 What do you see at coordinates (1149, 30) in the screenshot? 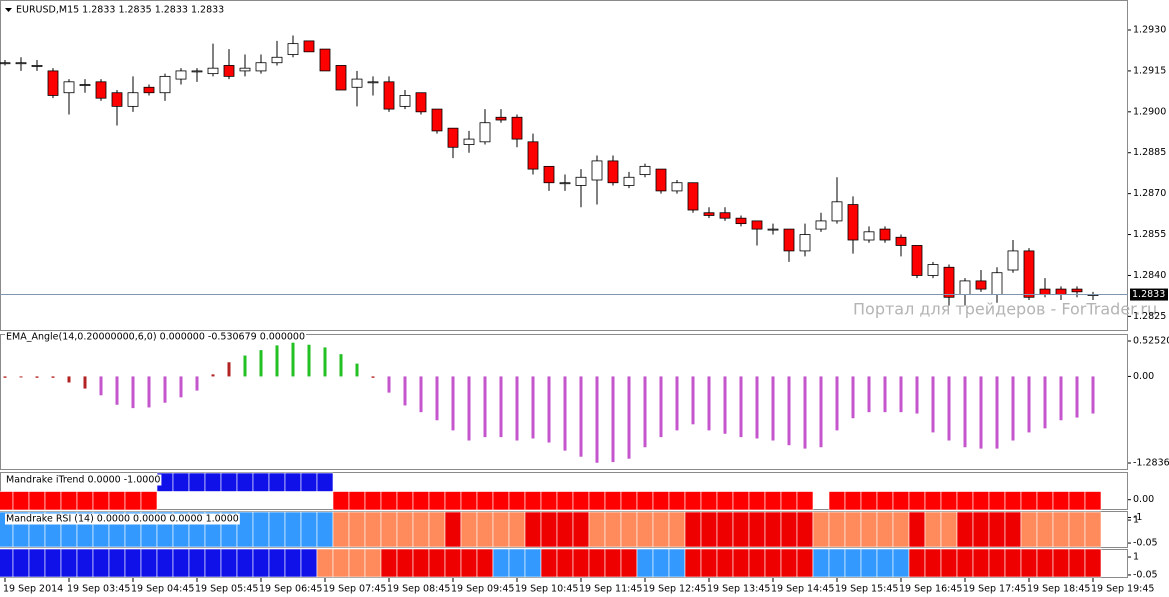
I see `y-tick-label: 1.2930` at bounding box center [1149, 30].